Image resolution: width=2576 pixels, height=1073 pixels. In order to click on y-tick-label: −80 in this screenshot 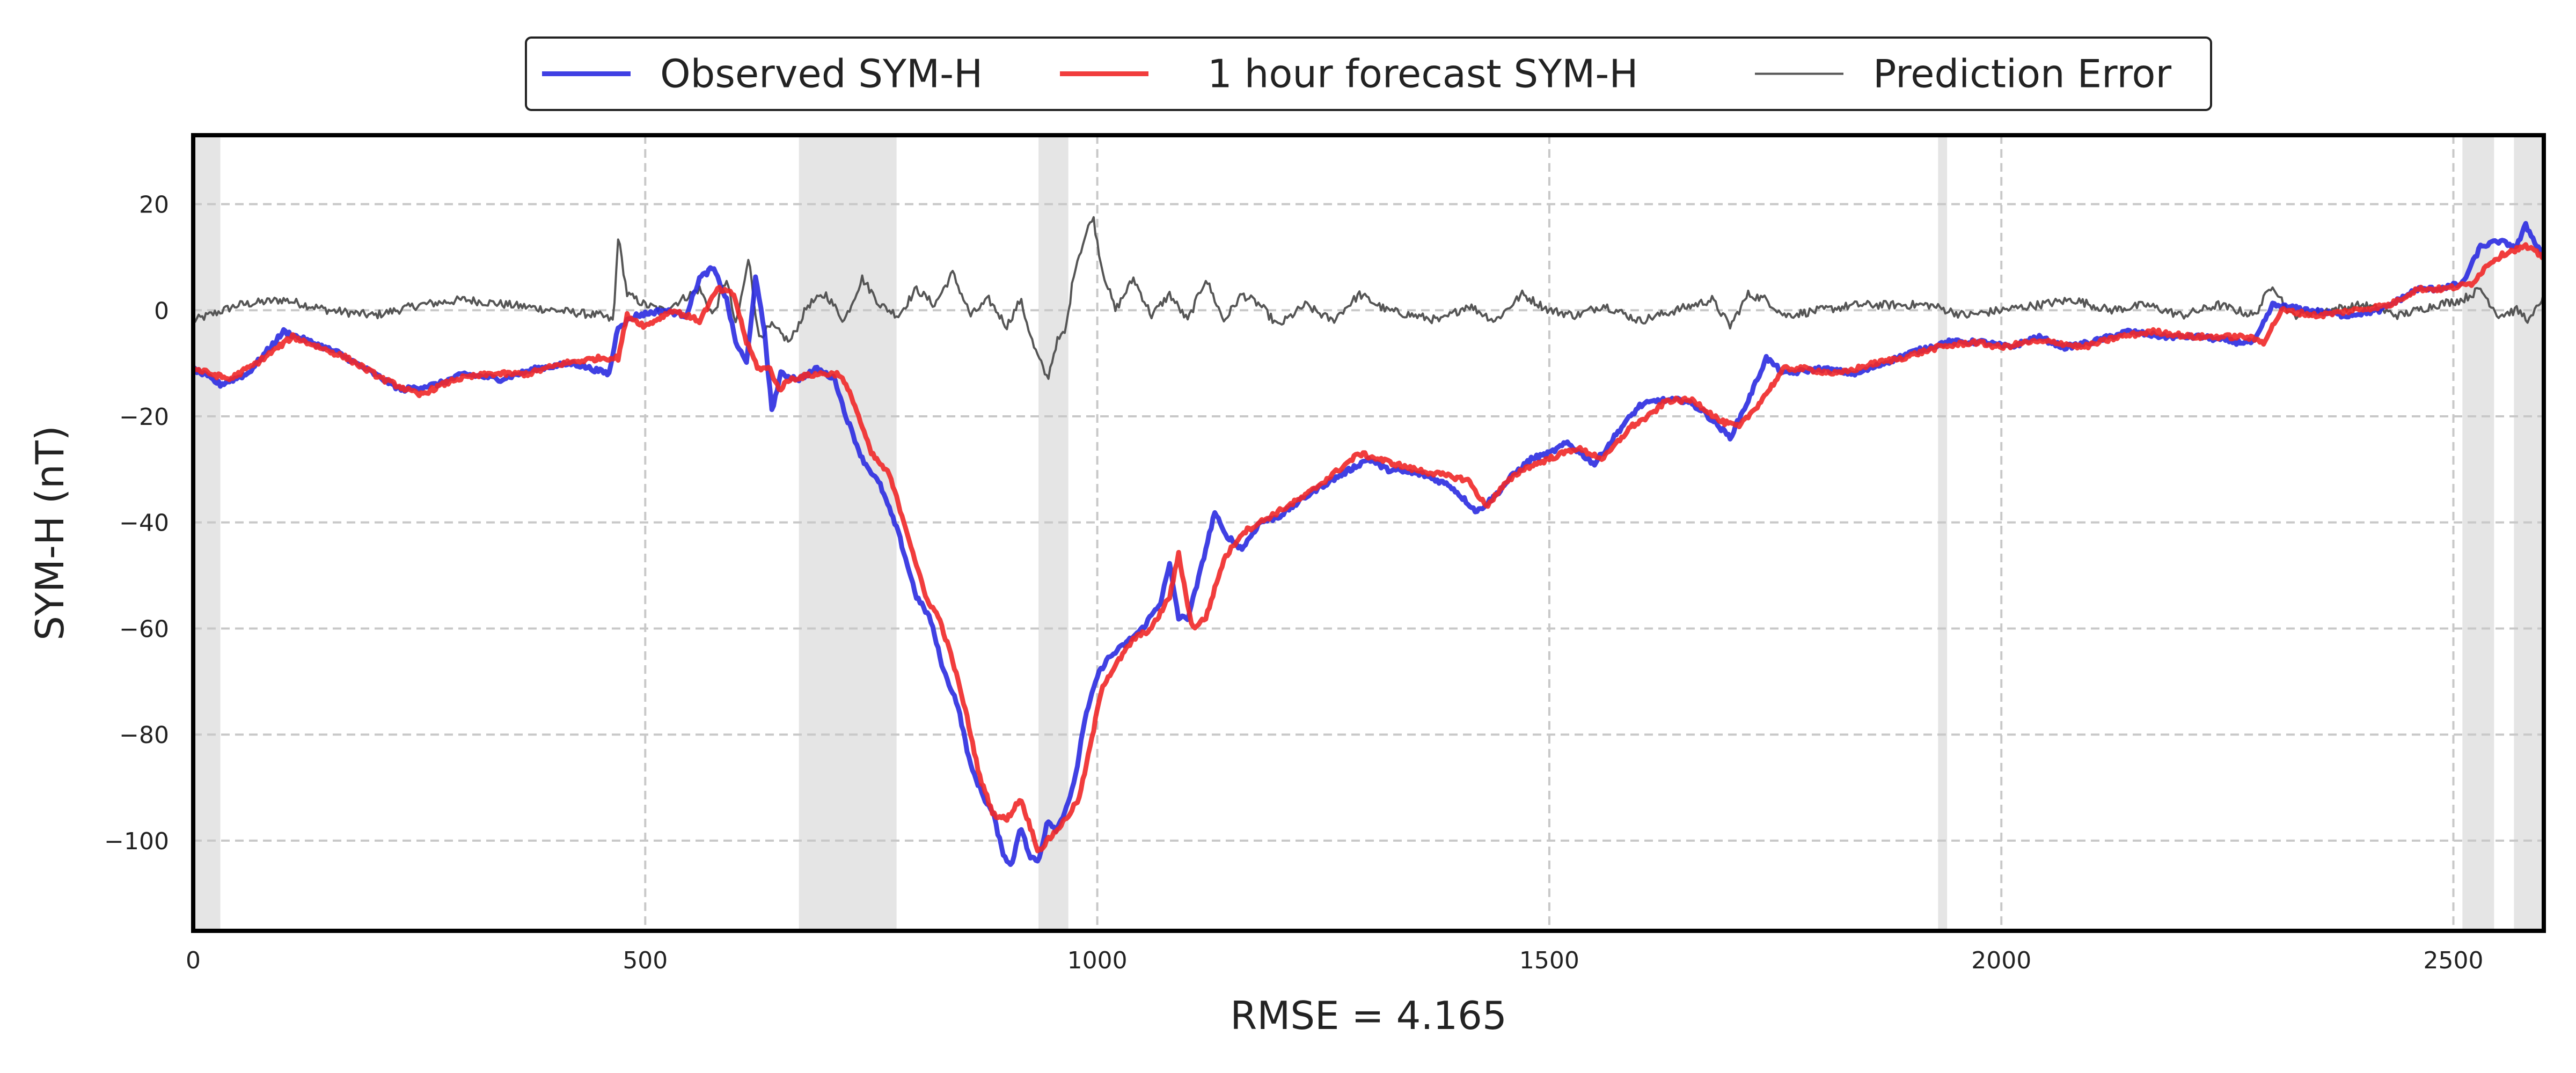, I will do `click(144, 735)`.